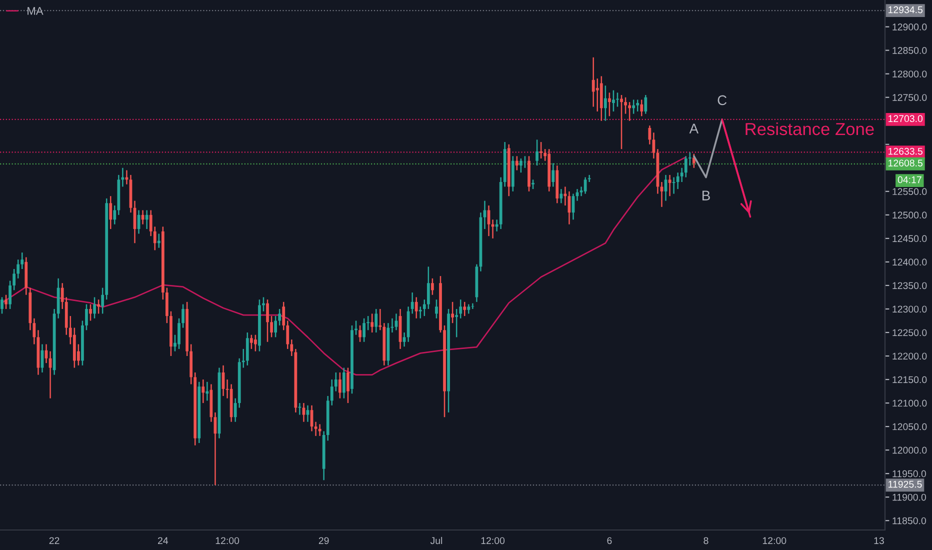 Image resolution: width=932 pixels, height=550 pixels. Describe the element at coordinates (879, 540) in the screenshot. I see `x-tick-label: 13` at that location.